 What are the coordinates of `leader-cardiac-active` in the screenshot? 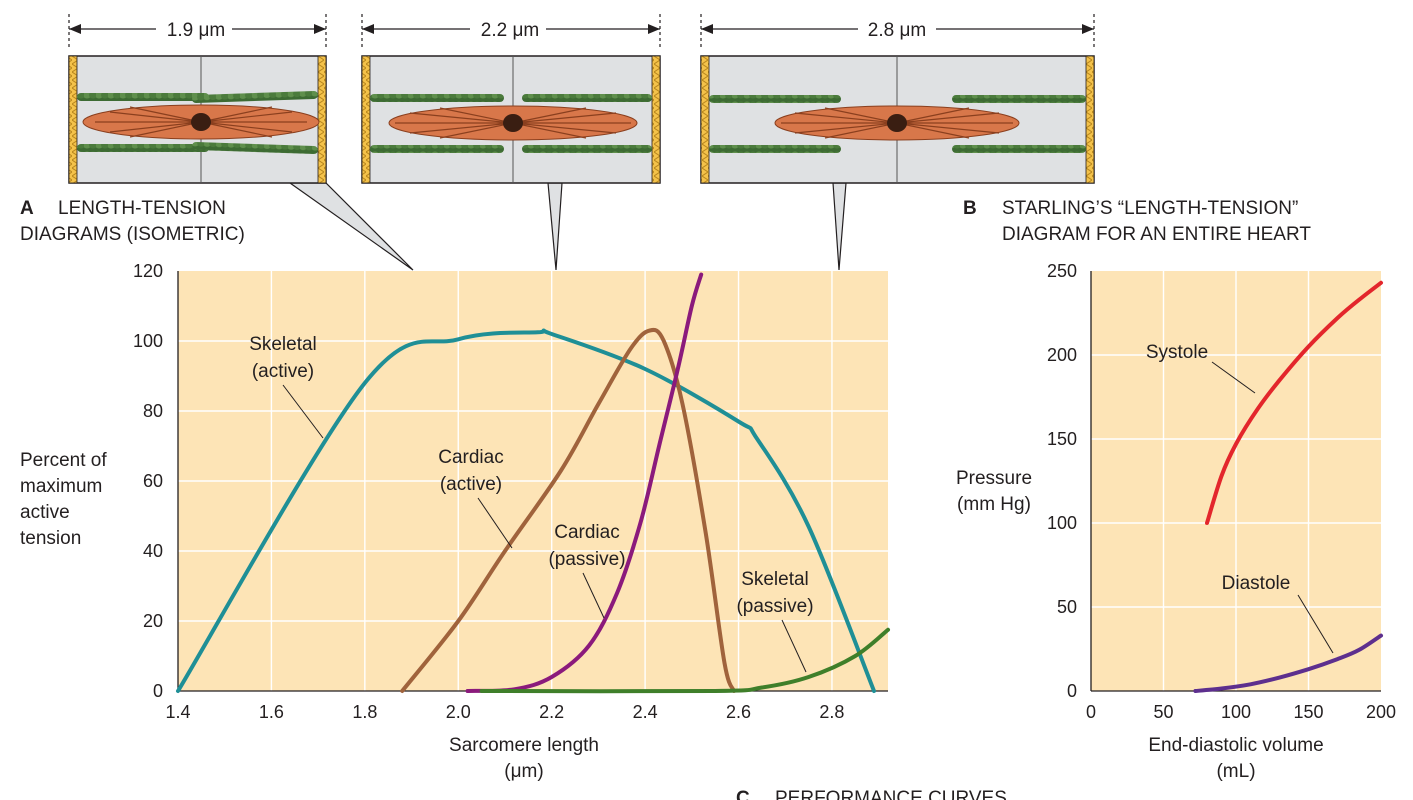 It's located at (495, 523).